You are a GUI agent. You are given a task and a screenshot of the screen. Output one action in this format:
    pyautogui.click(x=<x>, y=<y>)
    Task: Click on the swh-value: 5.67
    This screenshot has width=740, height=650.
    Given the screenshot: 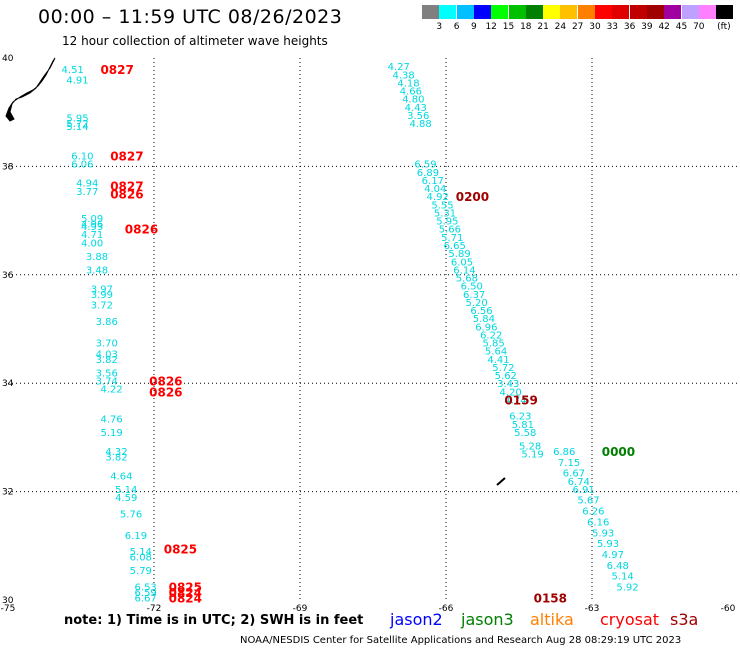 What is the action you would take?
    pyautogui.click(x=588, y=501)
    